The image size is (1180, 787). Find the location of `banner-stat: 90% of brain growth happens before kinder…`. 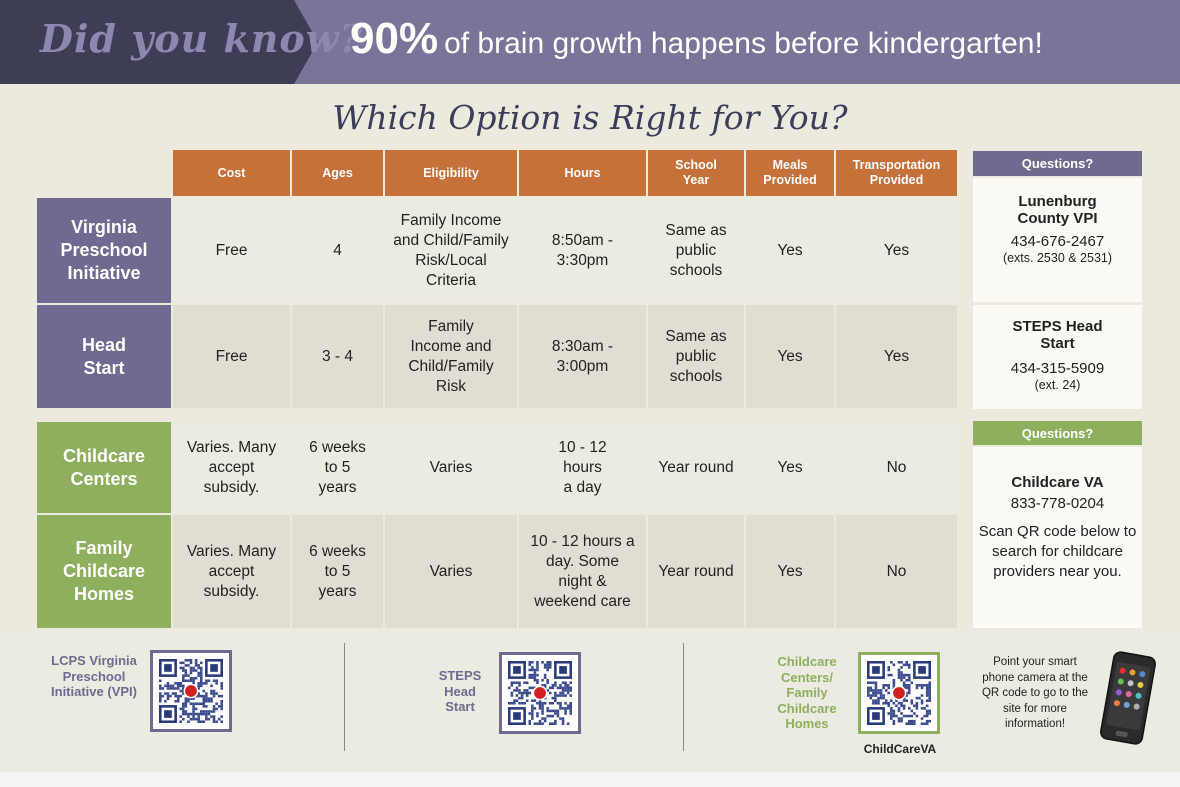

banner-stat: 90% of brain growth happens before kinder… is located at coordinates (696, 39).